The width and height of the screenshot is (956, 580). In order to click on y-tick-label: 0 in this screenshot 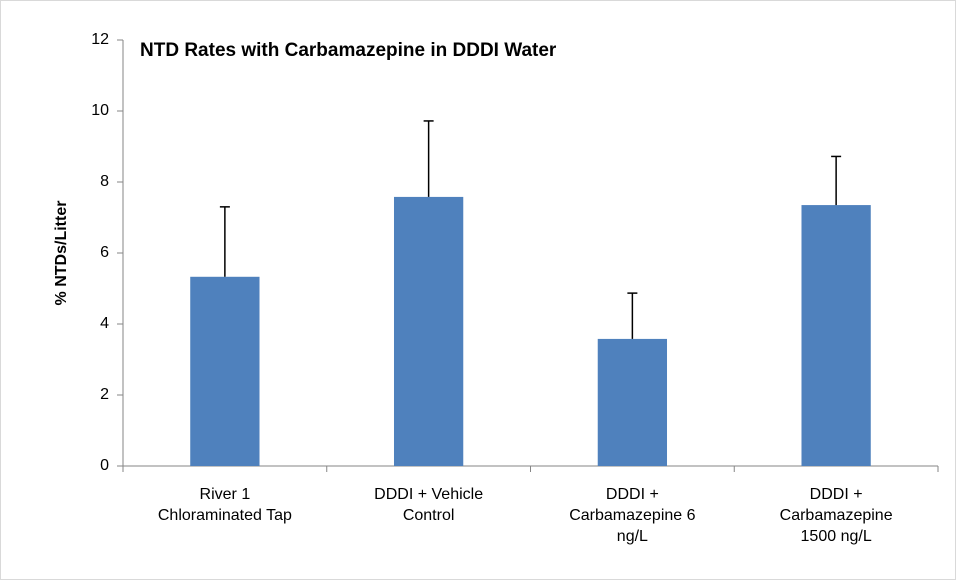, I will do `click(104, 465)`.